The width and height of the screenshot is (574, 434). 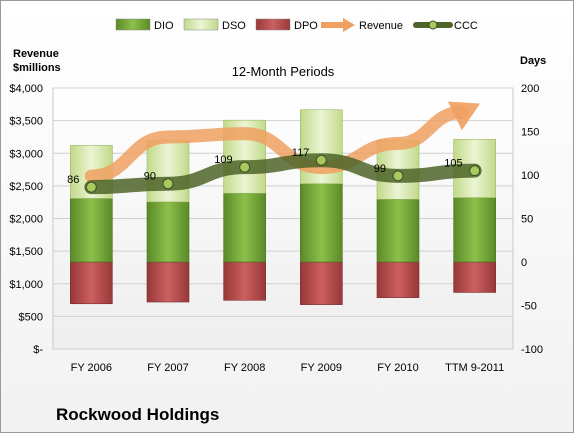 What do you see at coordinates (276, 144) in the screenshot?
I see `revenue-line` at bounding box center [276, 144].